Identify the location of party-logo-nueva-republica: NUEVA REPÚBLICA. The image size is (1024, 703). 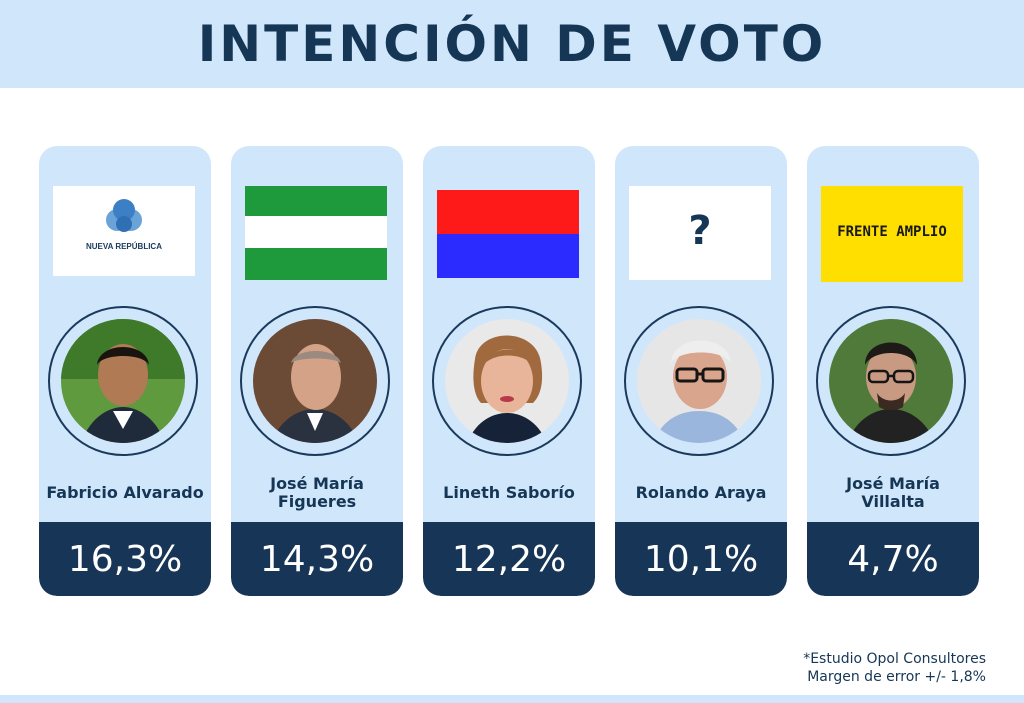
(124, 231).